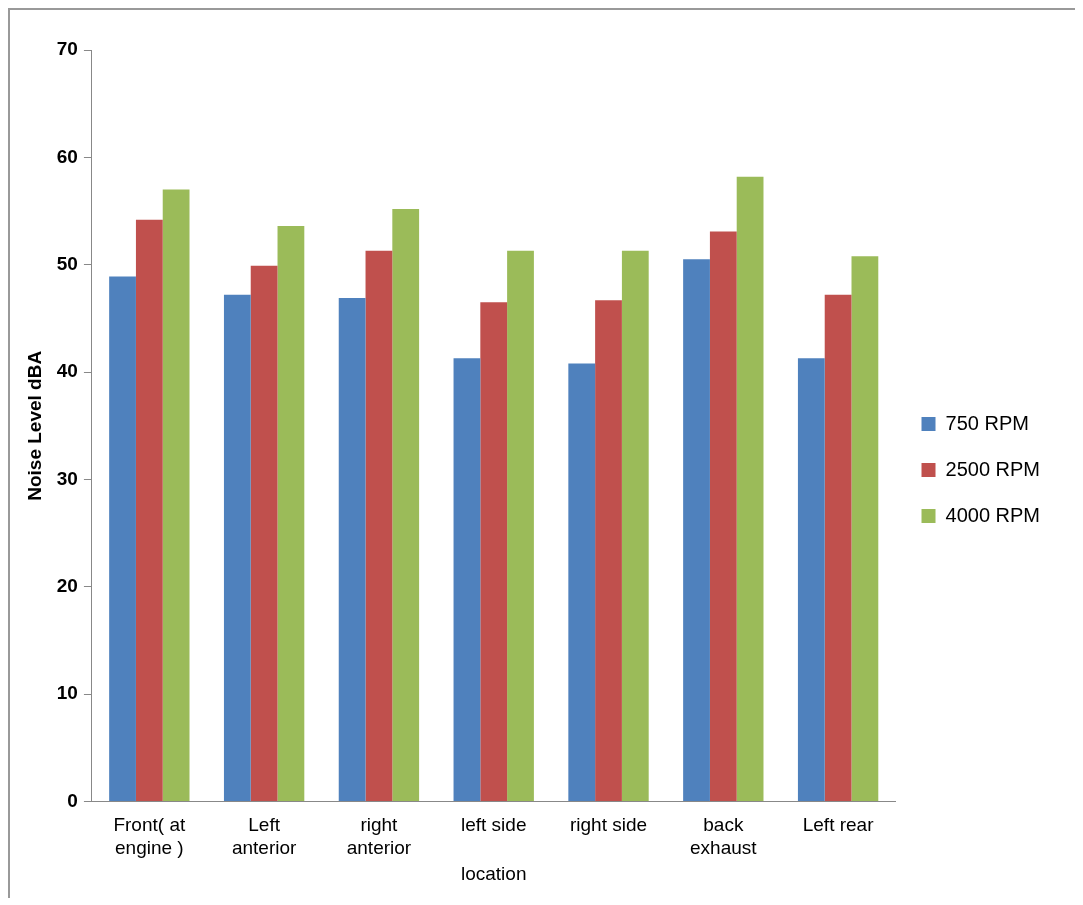 This screenshot has width=1083, height=905. Describe the element at coordinates (67, 156) in the screenshot. I see `y-tick-label: 60` at that location.